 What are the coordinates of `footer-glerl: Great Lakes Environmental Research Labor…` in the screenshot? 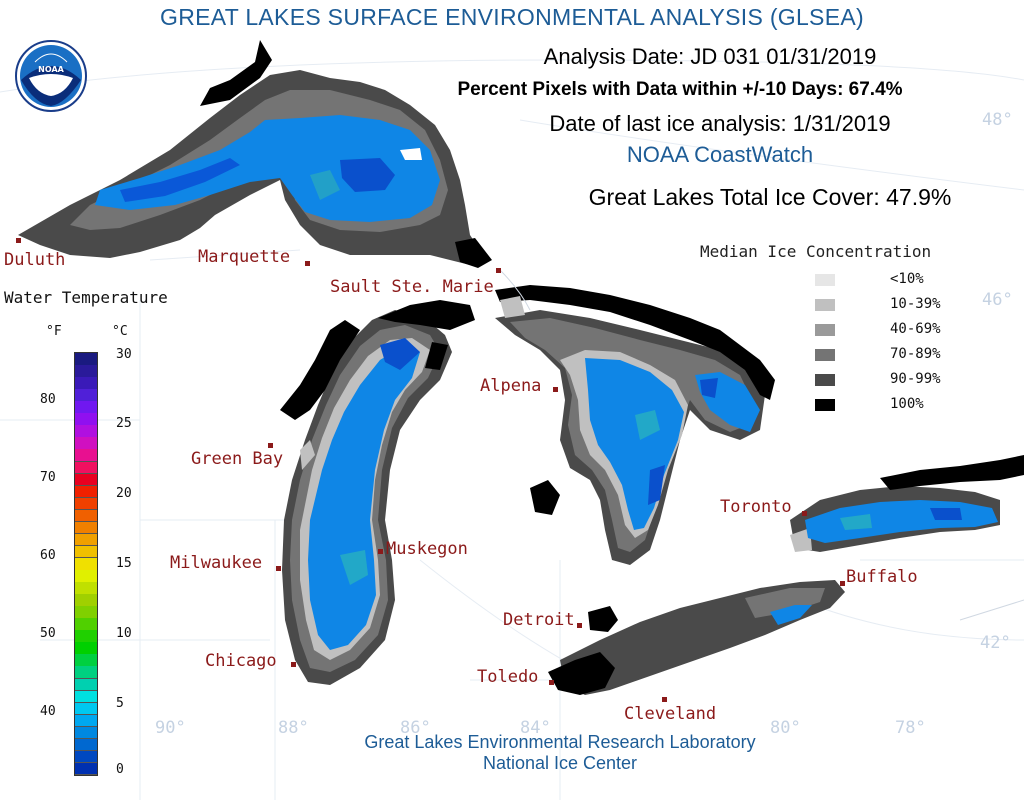 It's located at (560, 742).